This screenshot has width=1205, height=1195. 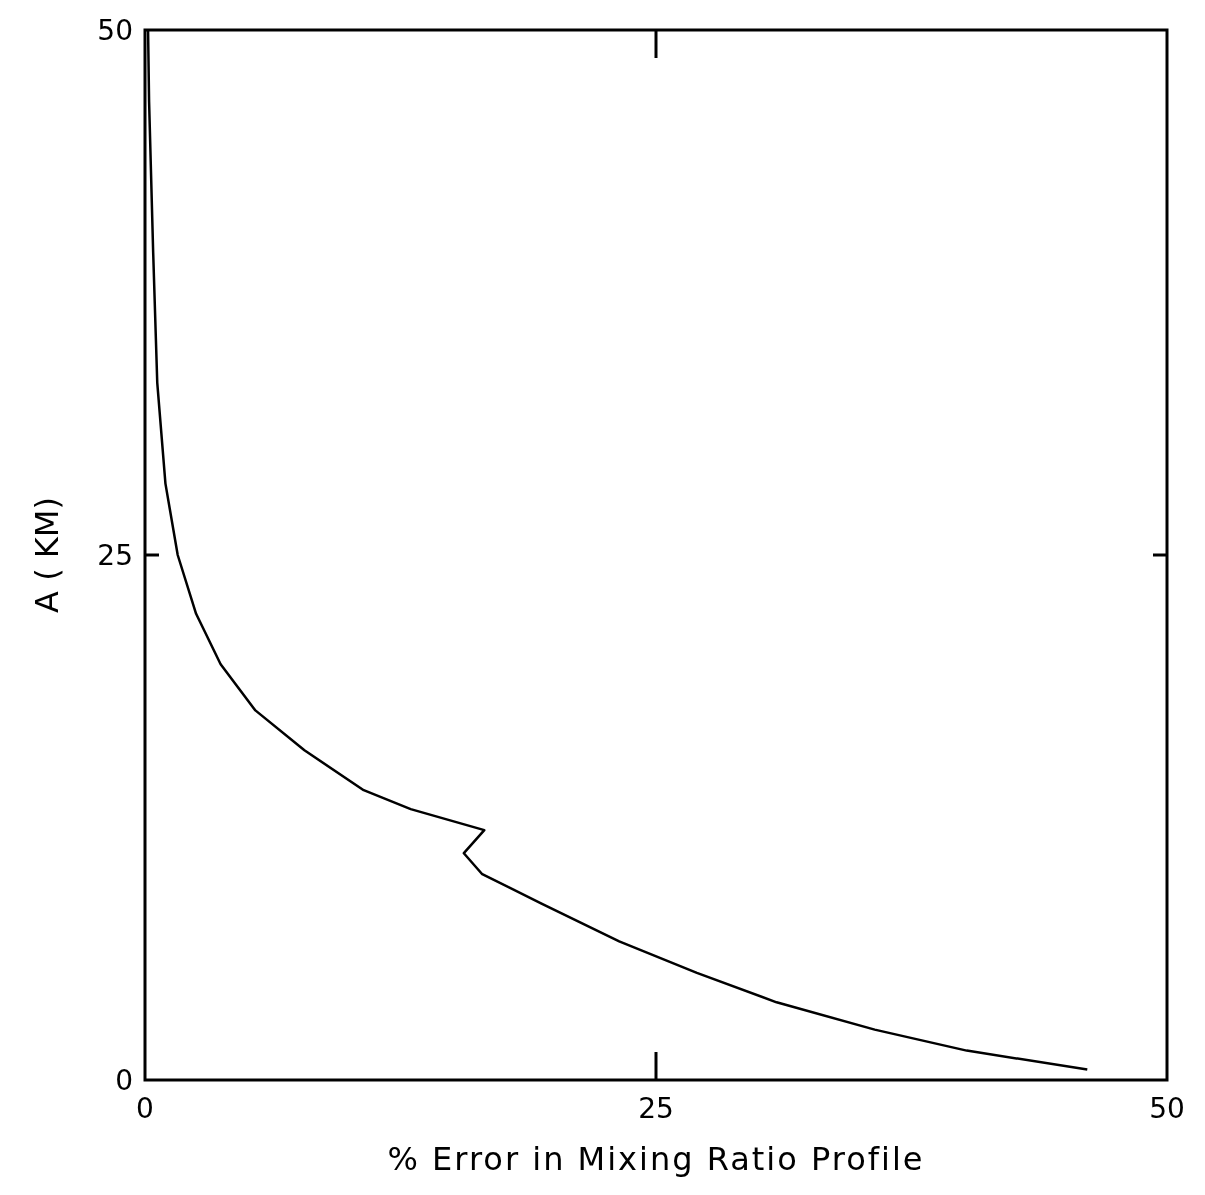 I want to click on y-axis-title: A ( KM), so click(x=47, y=555).